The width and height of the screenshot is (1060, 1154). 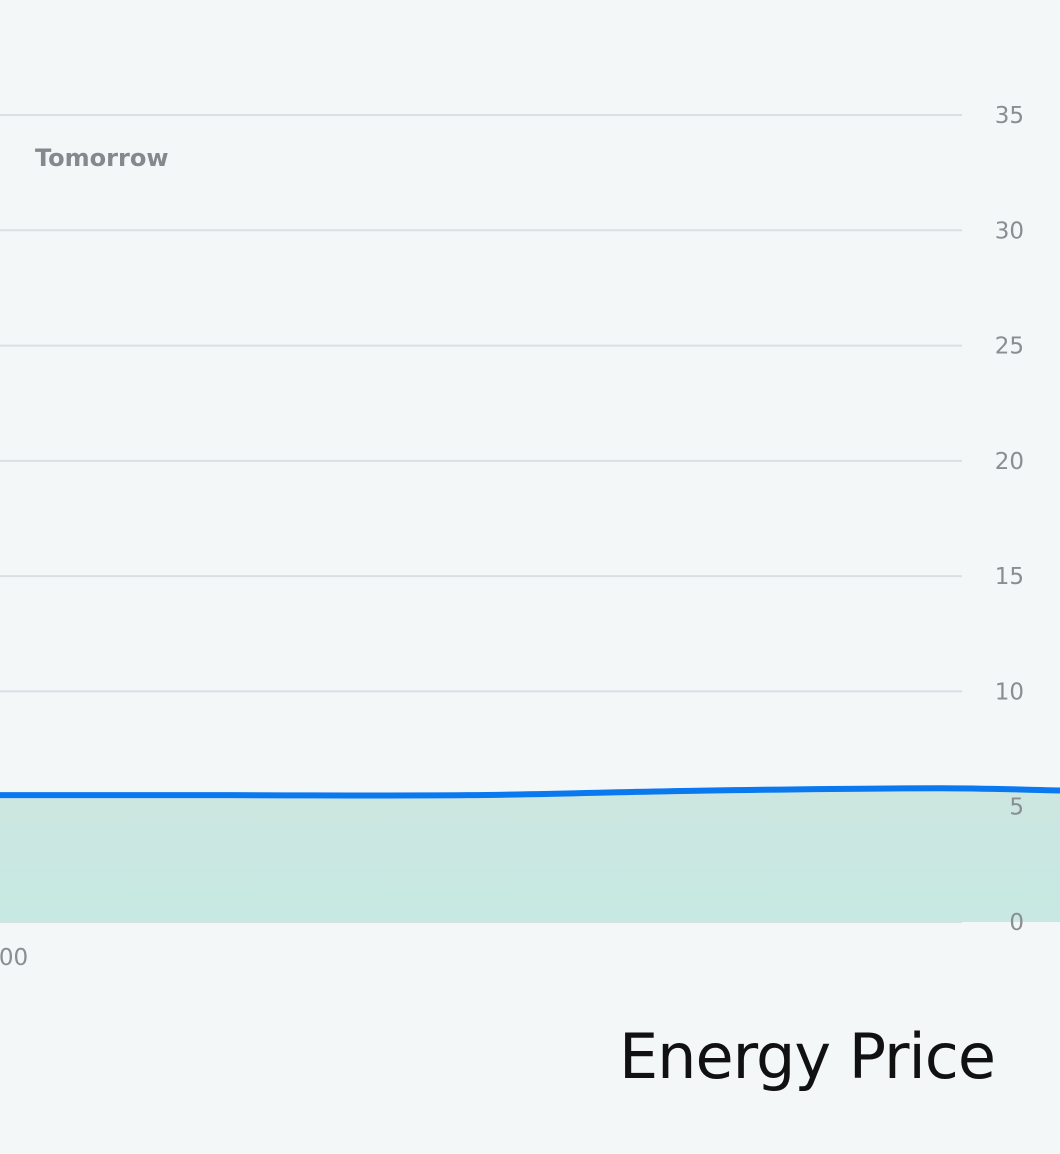 I want to click on y-tick-label: 30, so click(x=1009, y=231).